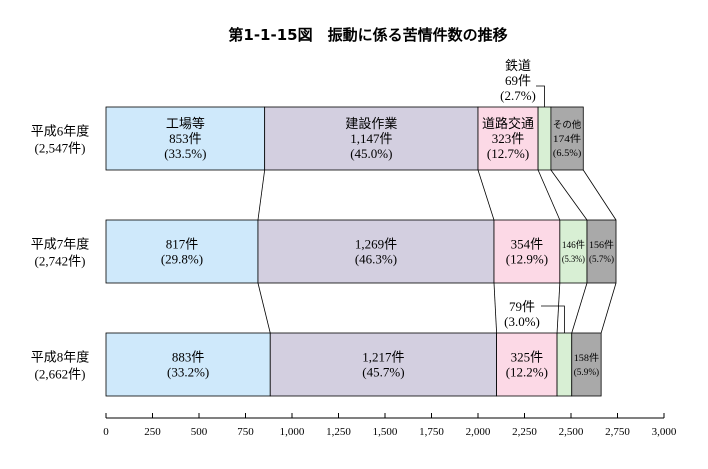  I want to click on segment-label: (12.9%), so click(527, 259).